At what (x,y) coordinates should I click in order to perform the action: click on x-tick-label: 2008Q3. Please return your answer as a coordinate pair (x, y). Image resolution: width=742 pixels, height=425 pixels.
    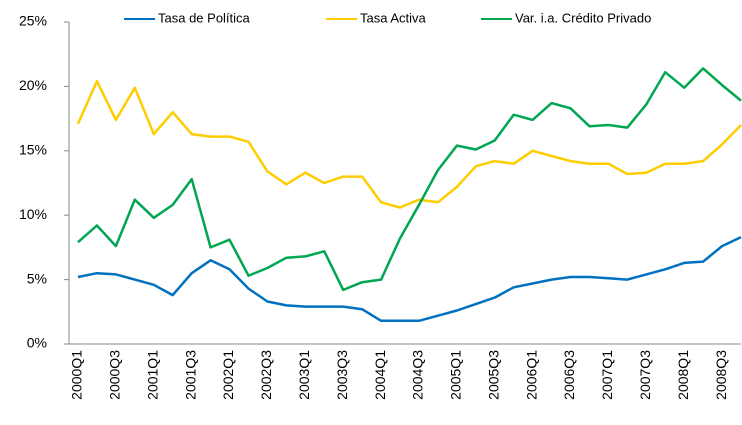
    Looking at the image, I should click on (721, 375).